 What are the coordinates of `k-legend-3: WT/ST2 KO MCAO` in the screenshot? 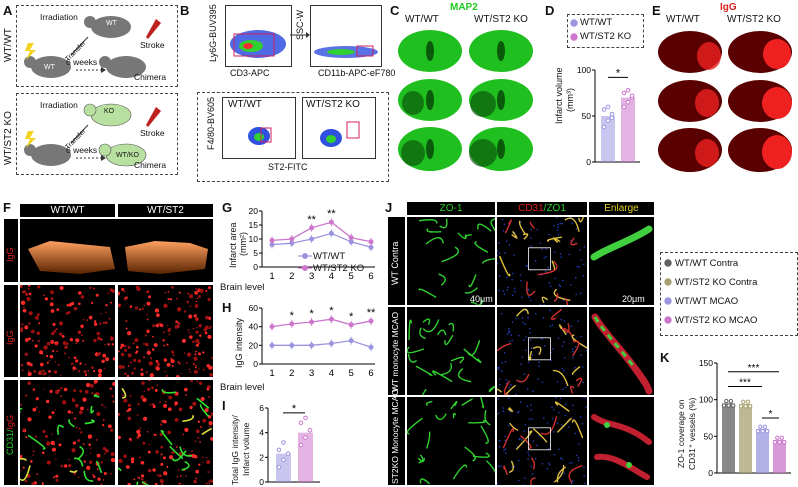 It's located at (716, 320).